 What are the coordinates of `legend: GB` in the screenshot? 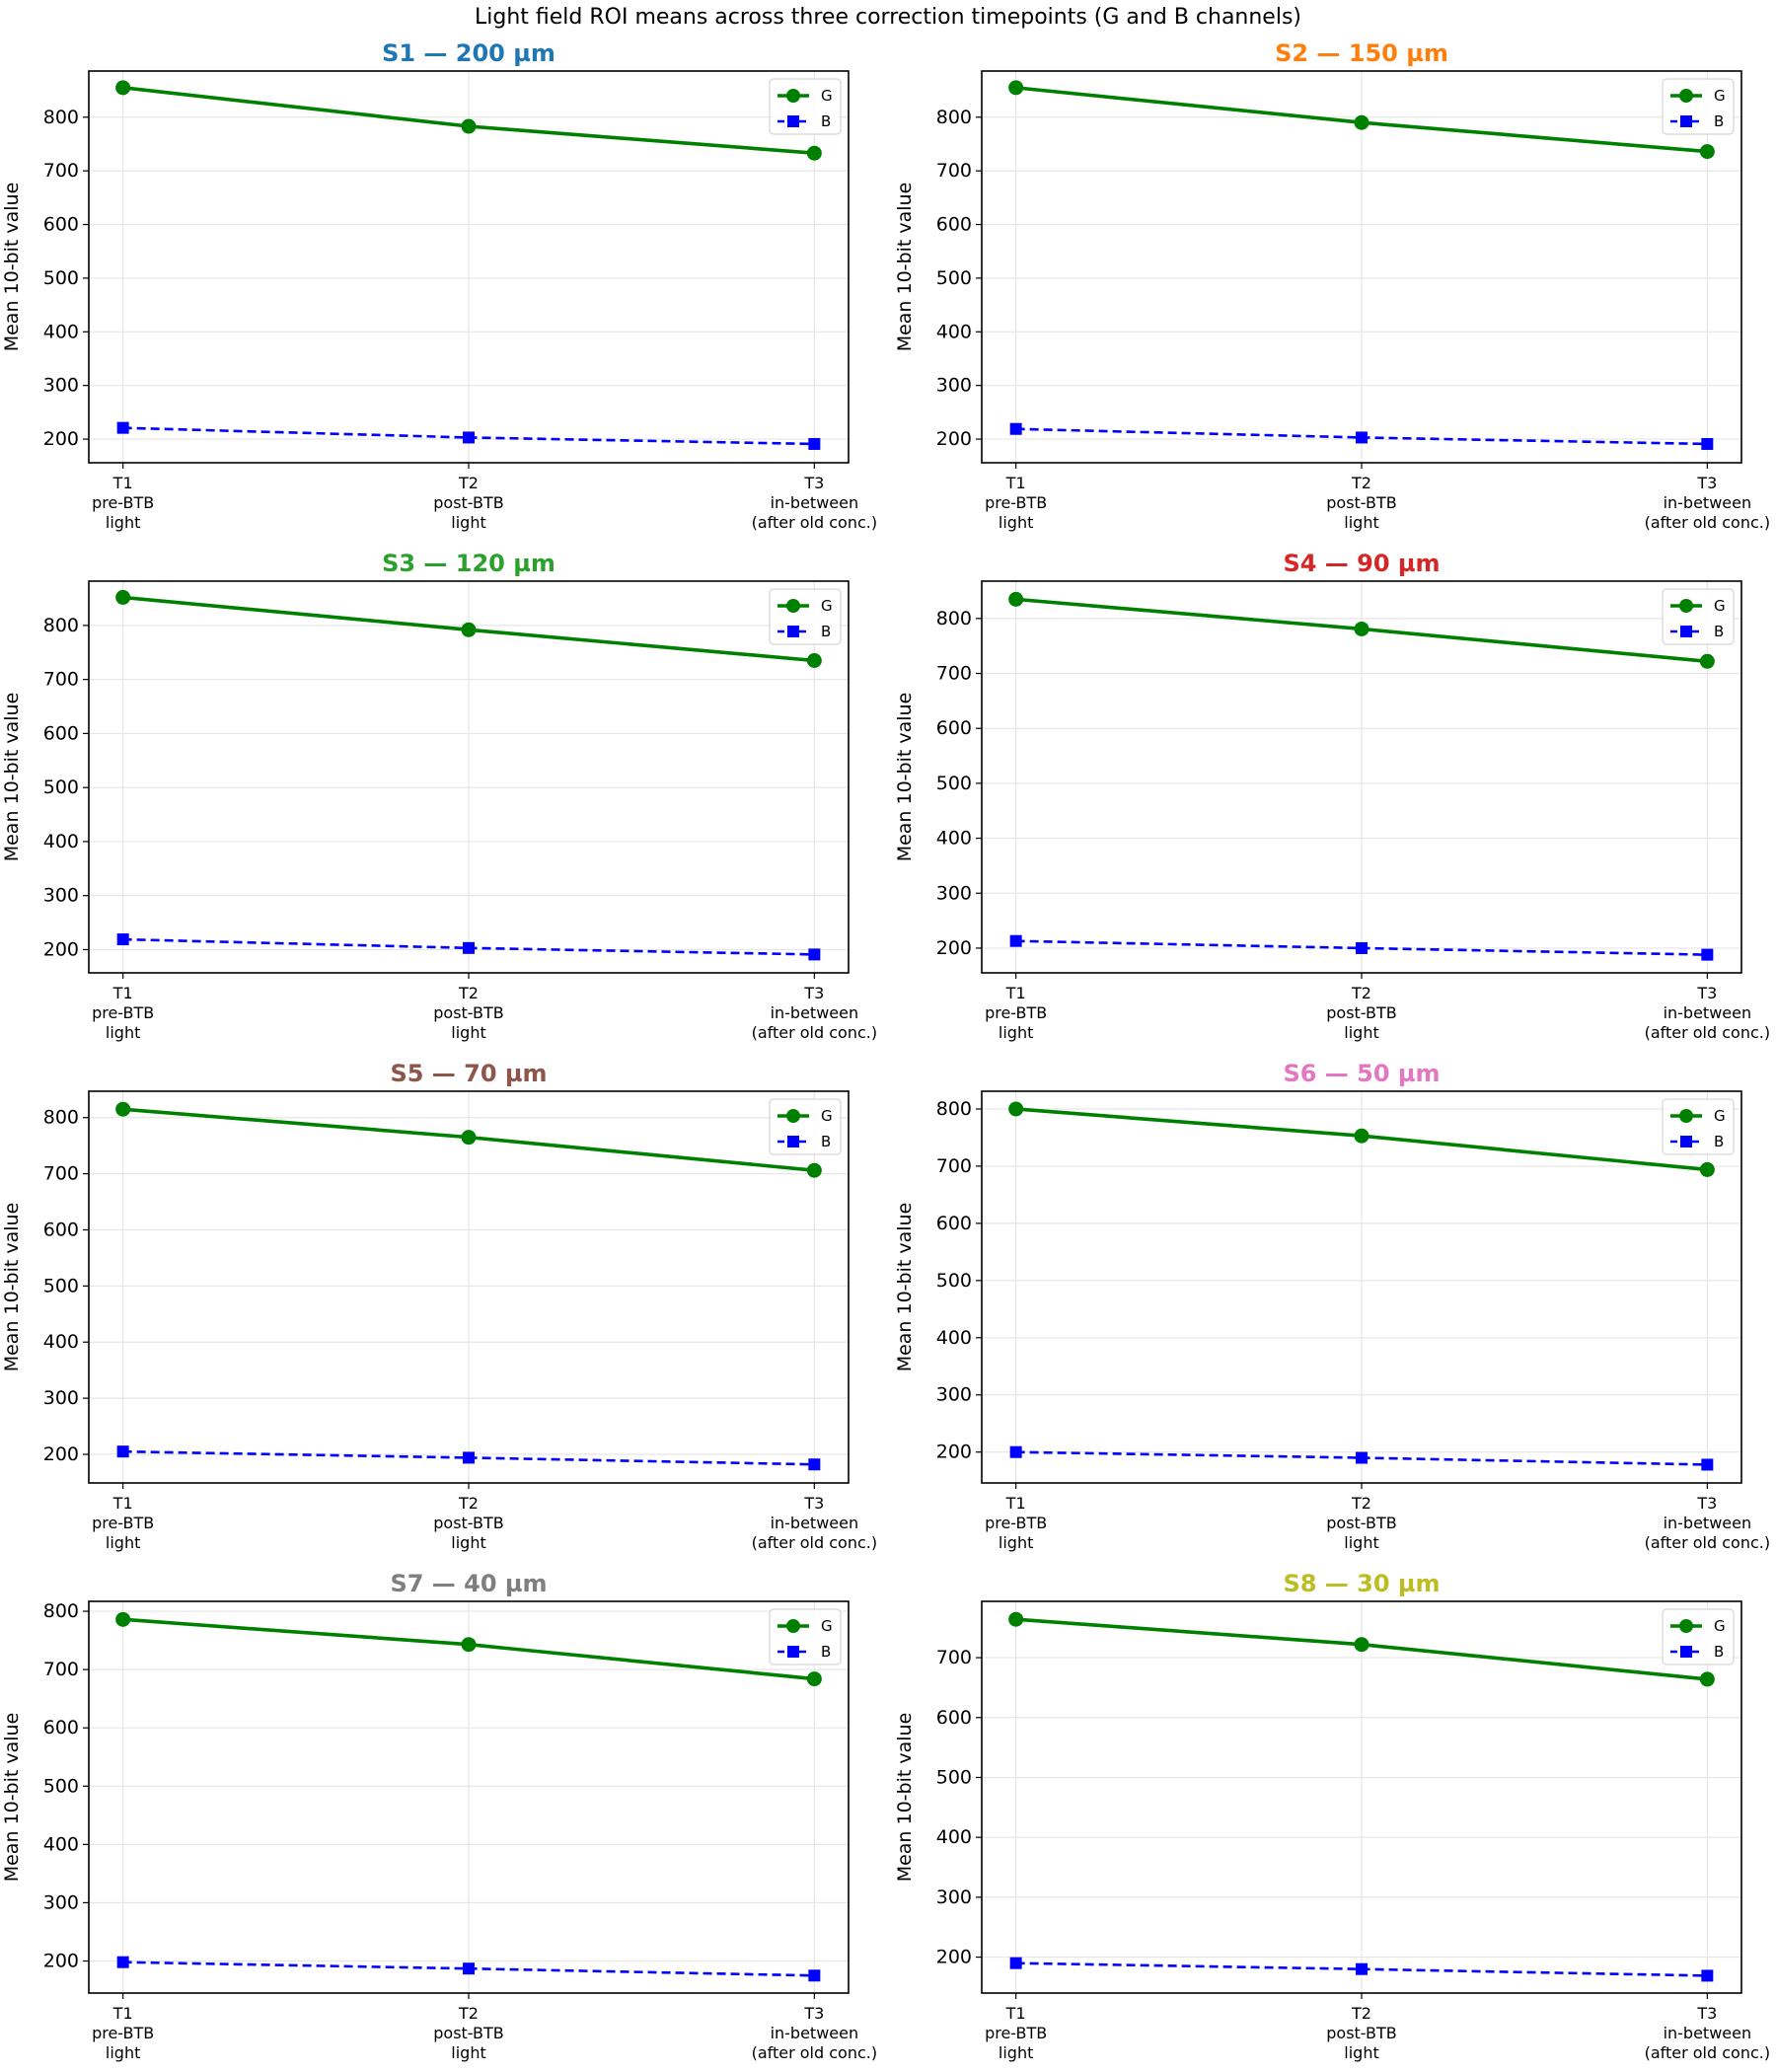 It's located at (1699, 1637).